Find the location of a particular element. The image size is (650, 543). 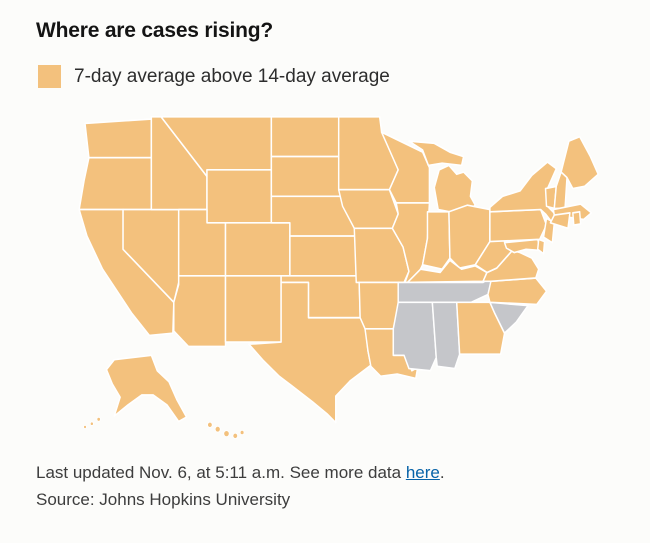

state-colorado is located at coordinates (257, 249).